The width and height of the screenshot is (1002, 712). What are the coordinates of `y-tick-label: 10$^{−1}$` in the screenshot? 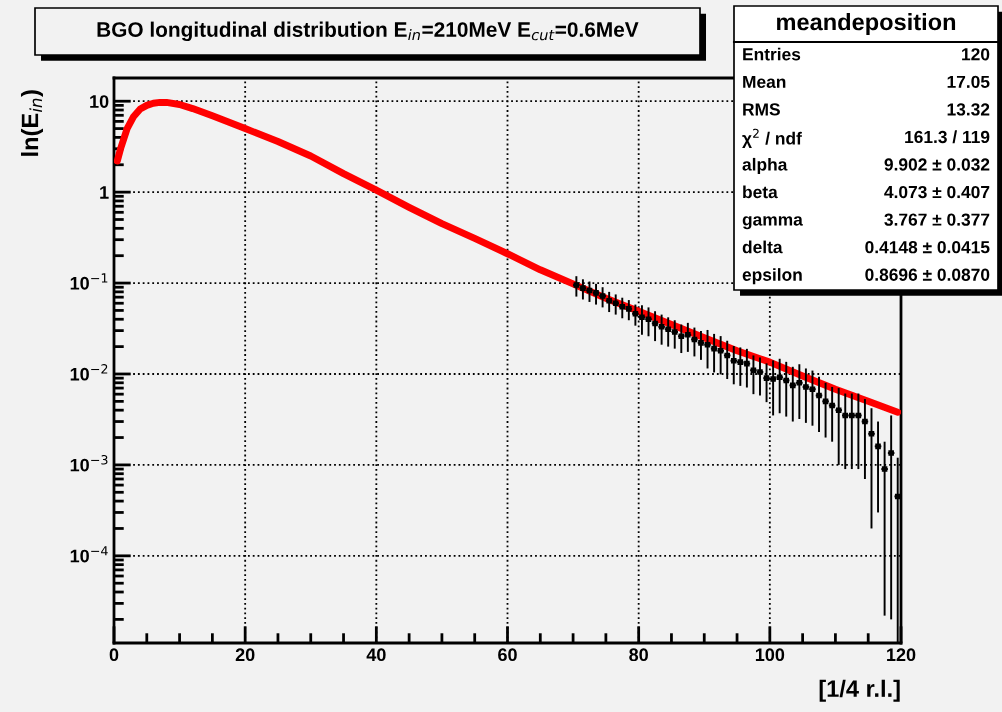 It's located at (89, 281).